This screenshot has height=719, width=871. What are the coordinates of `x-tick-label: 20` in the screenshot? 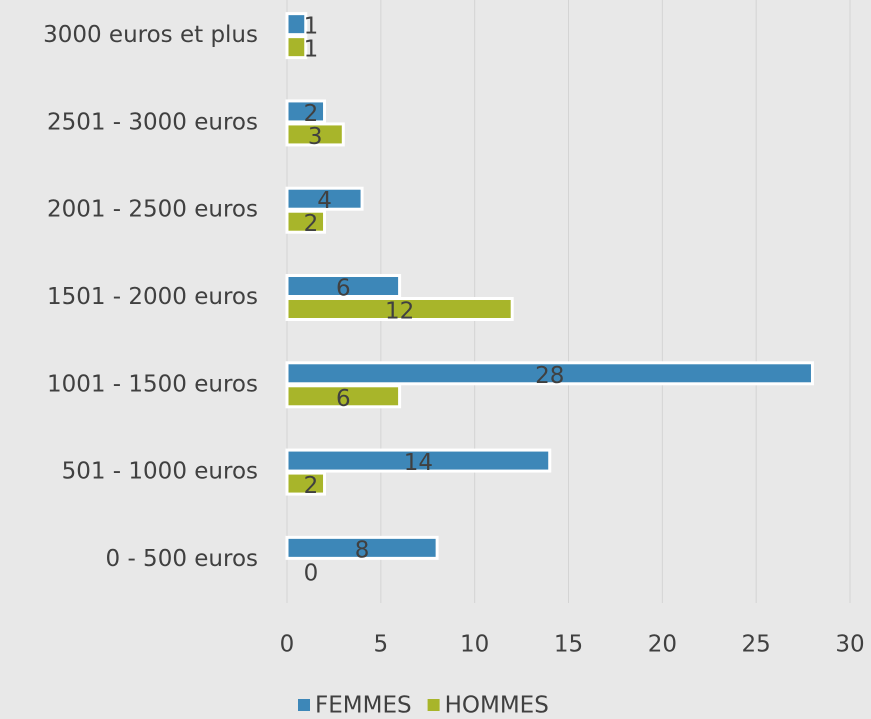 It's located at (662, 645).